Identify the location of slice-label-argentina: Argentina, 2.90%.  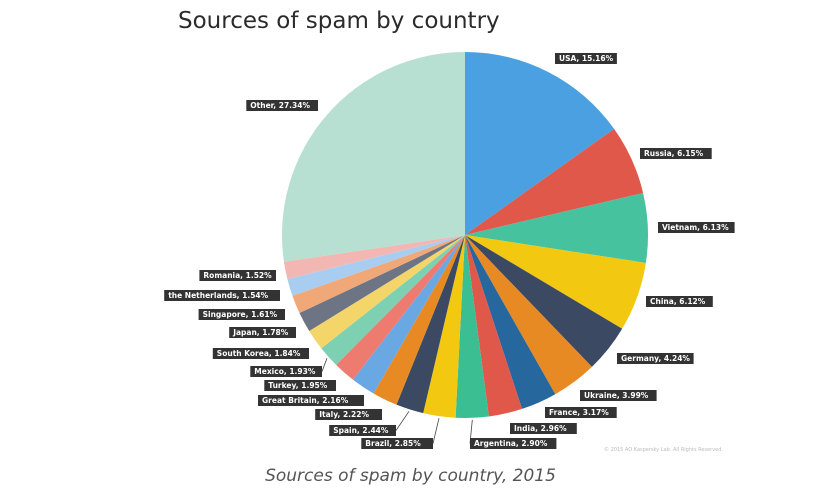
(513, 443).